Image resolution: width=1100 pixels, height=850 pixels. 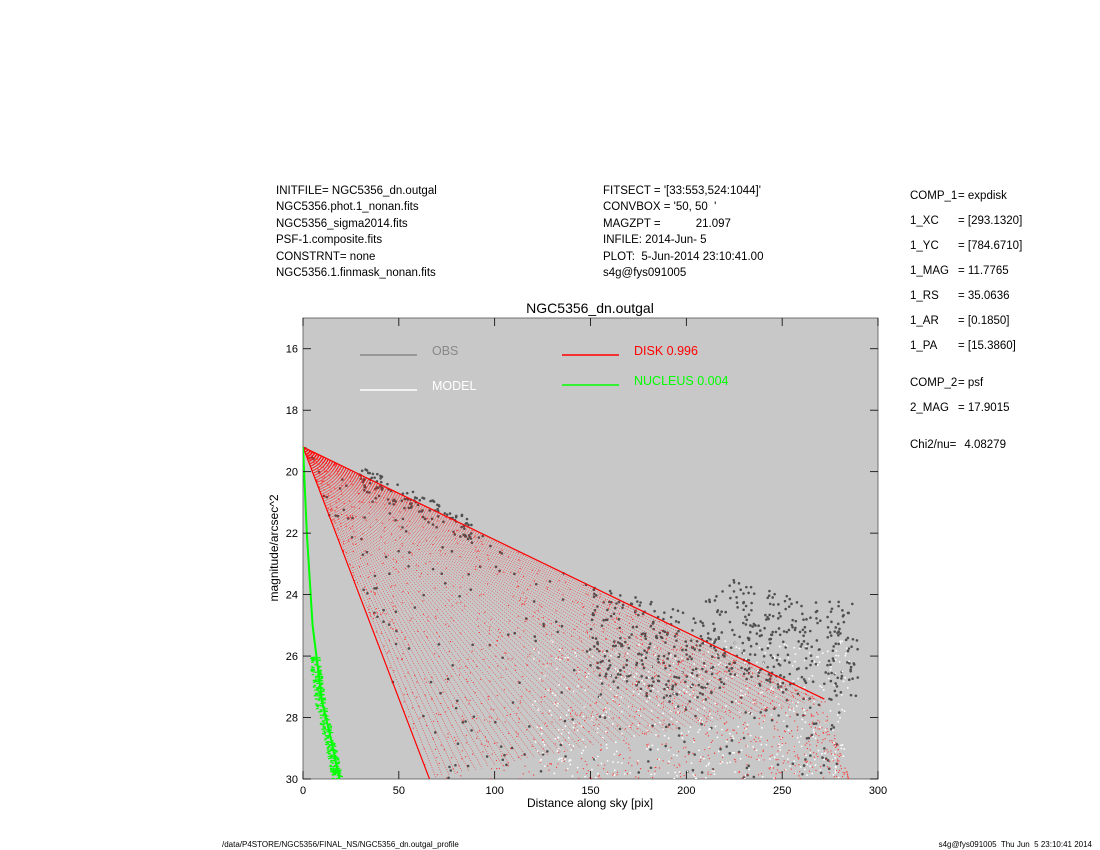 What do you see at coordinates (323, 613) in the screenshot?
I see `nucleus-series` at bounding box center [323, 613].